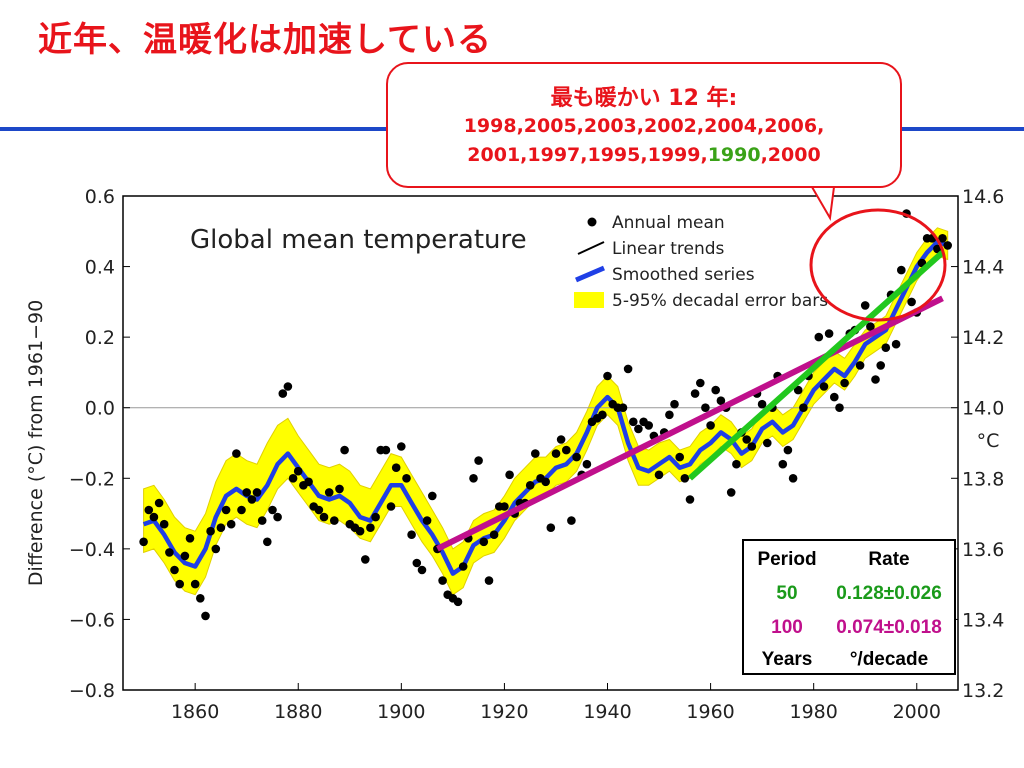 The image size is (1024, 768). I want to click on x-tick-label: 1960, so click(710, 712).